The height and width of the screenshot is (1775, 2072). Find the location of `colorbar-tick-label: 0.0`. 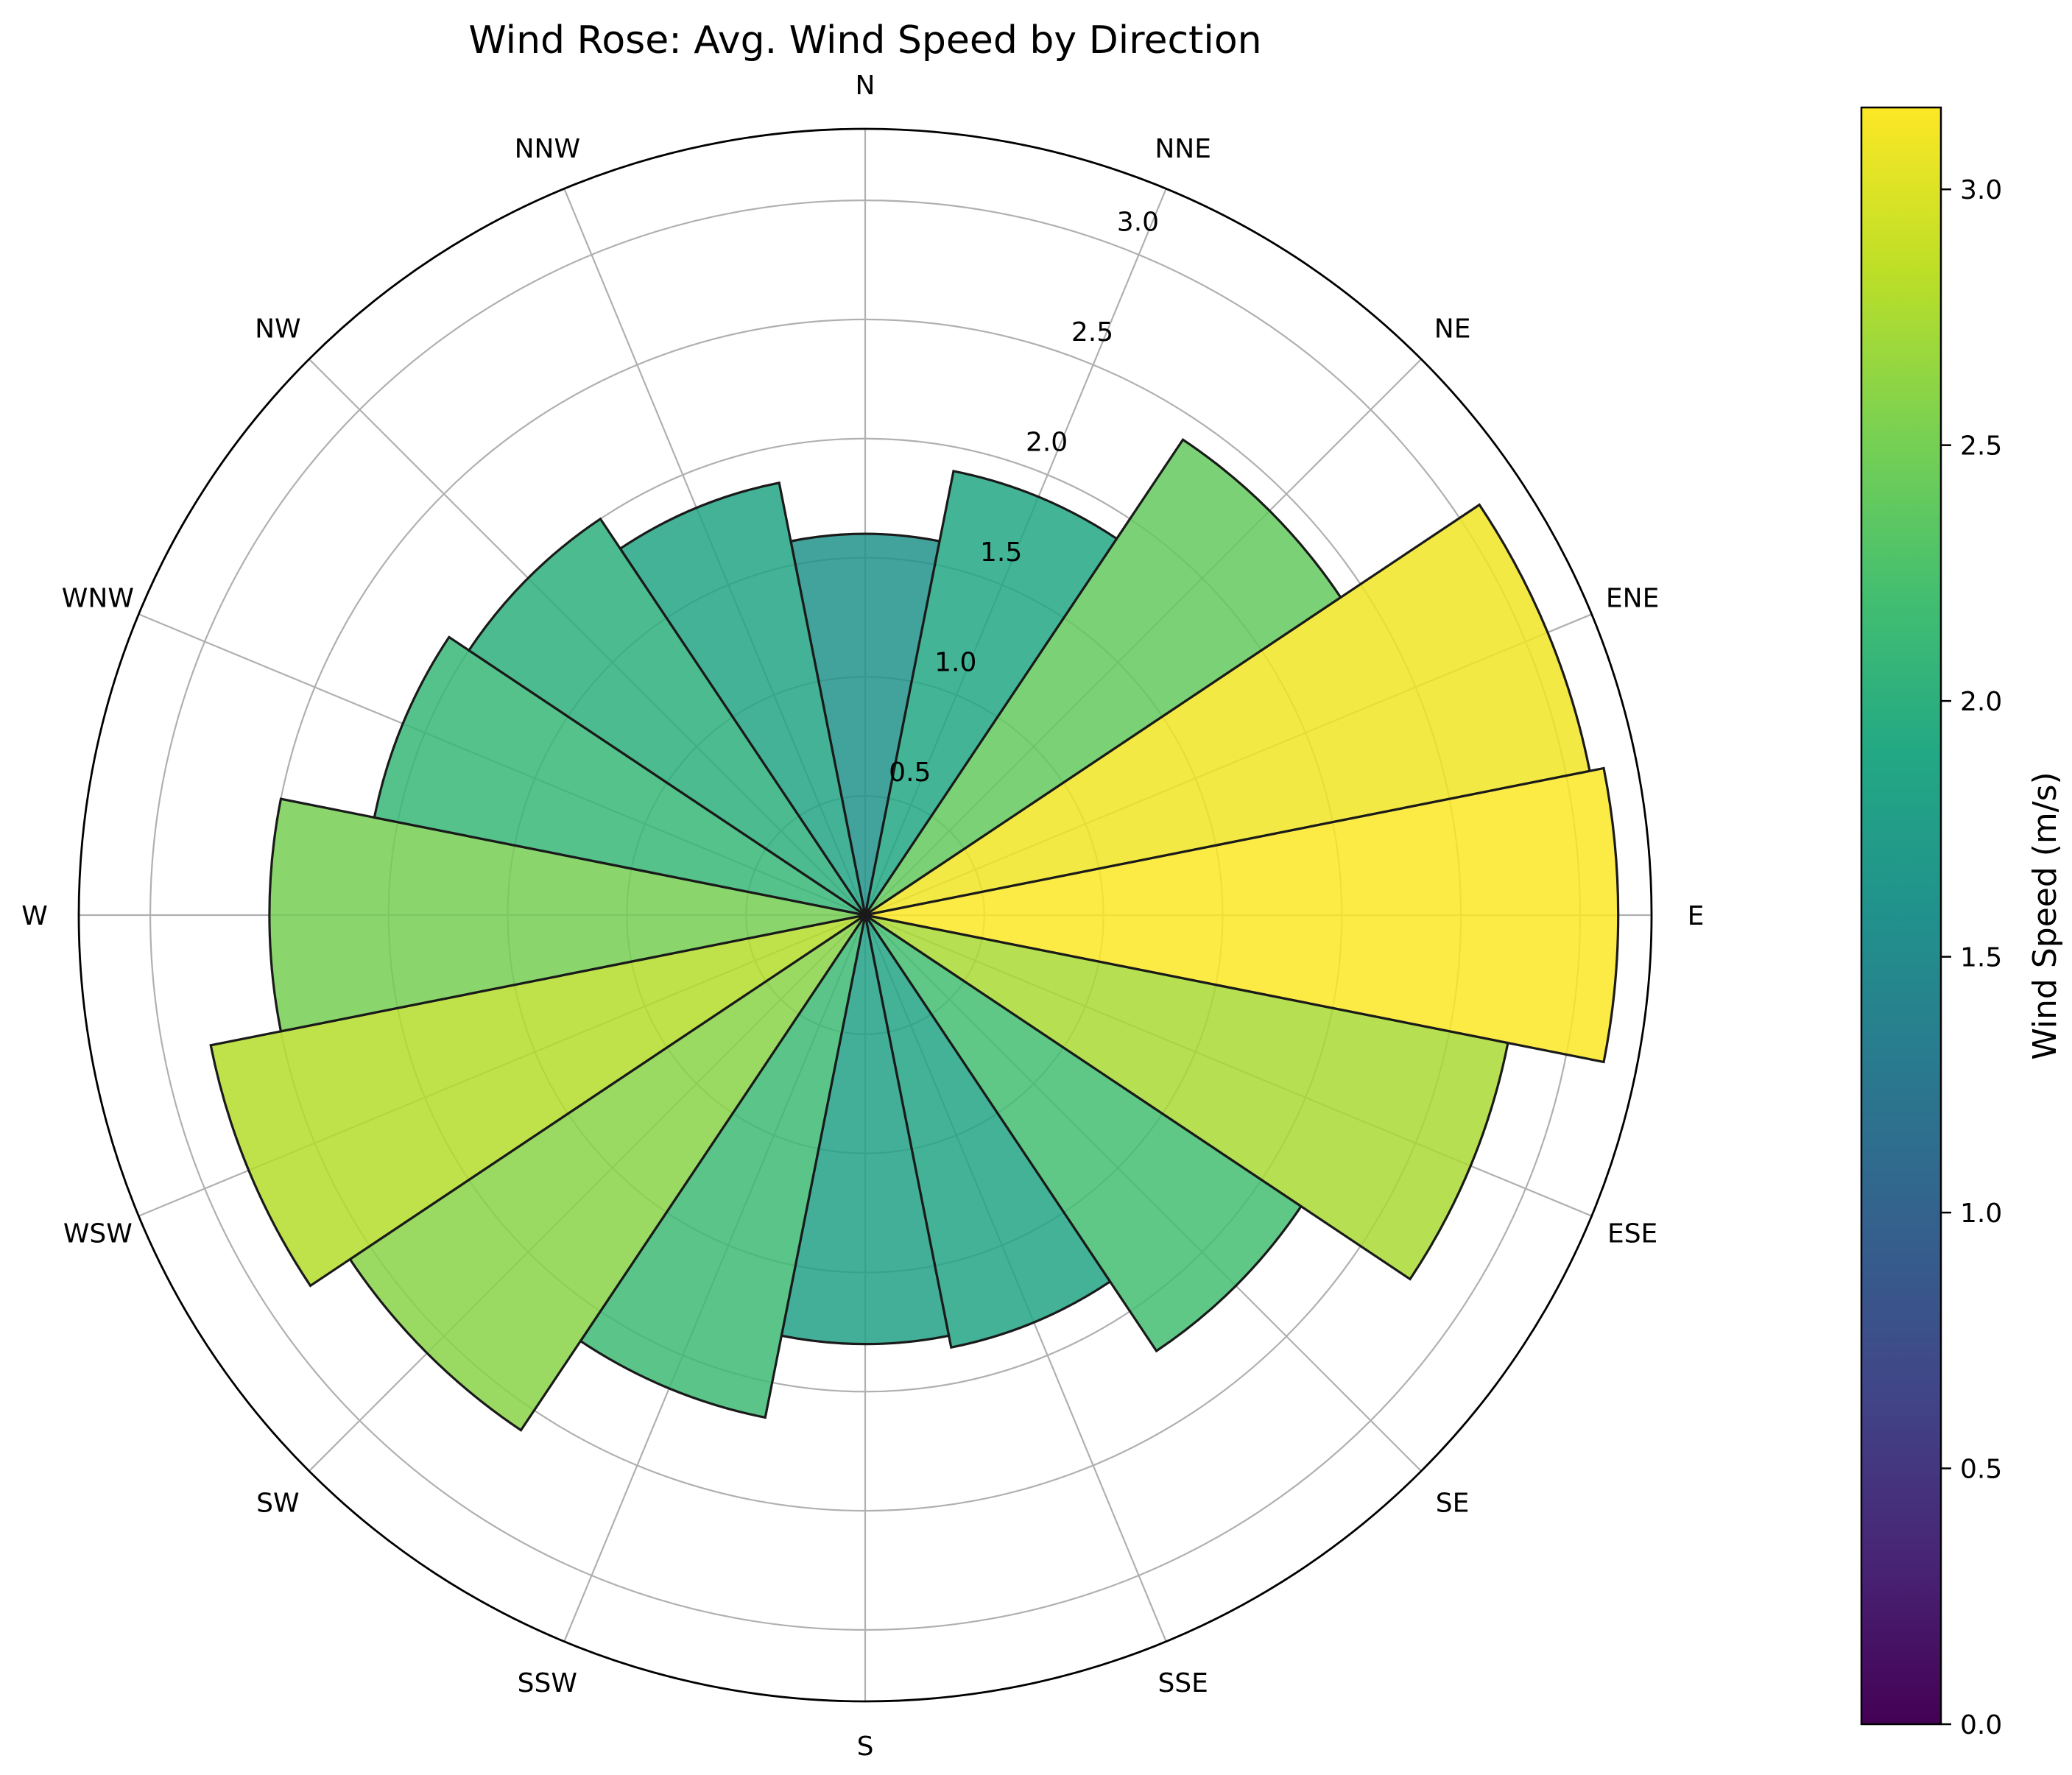

colorbar-tick-label: 0.0 is located at coordinates (1981, 1725).